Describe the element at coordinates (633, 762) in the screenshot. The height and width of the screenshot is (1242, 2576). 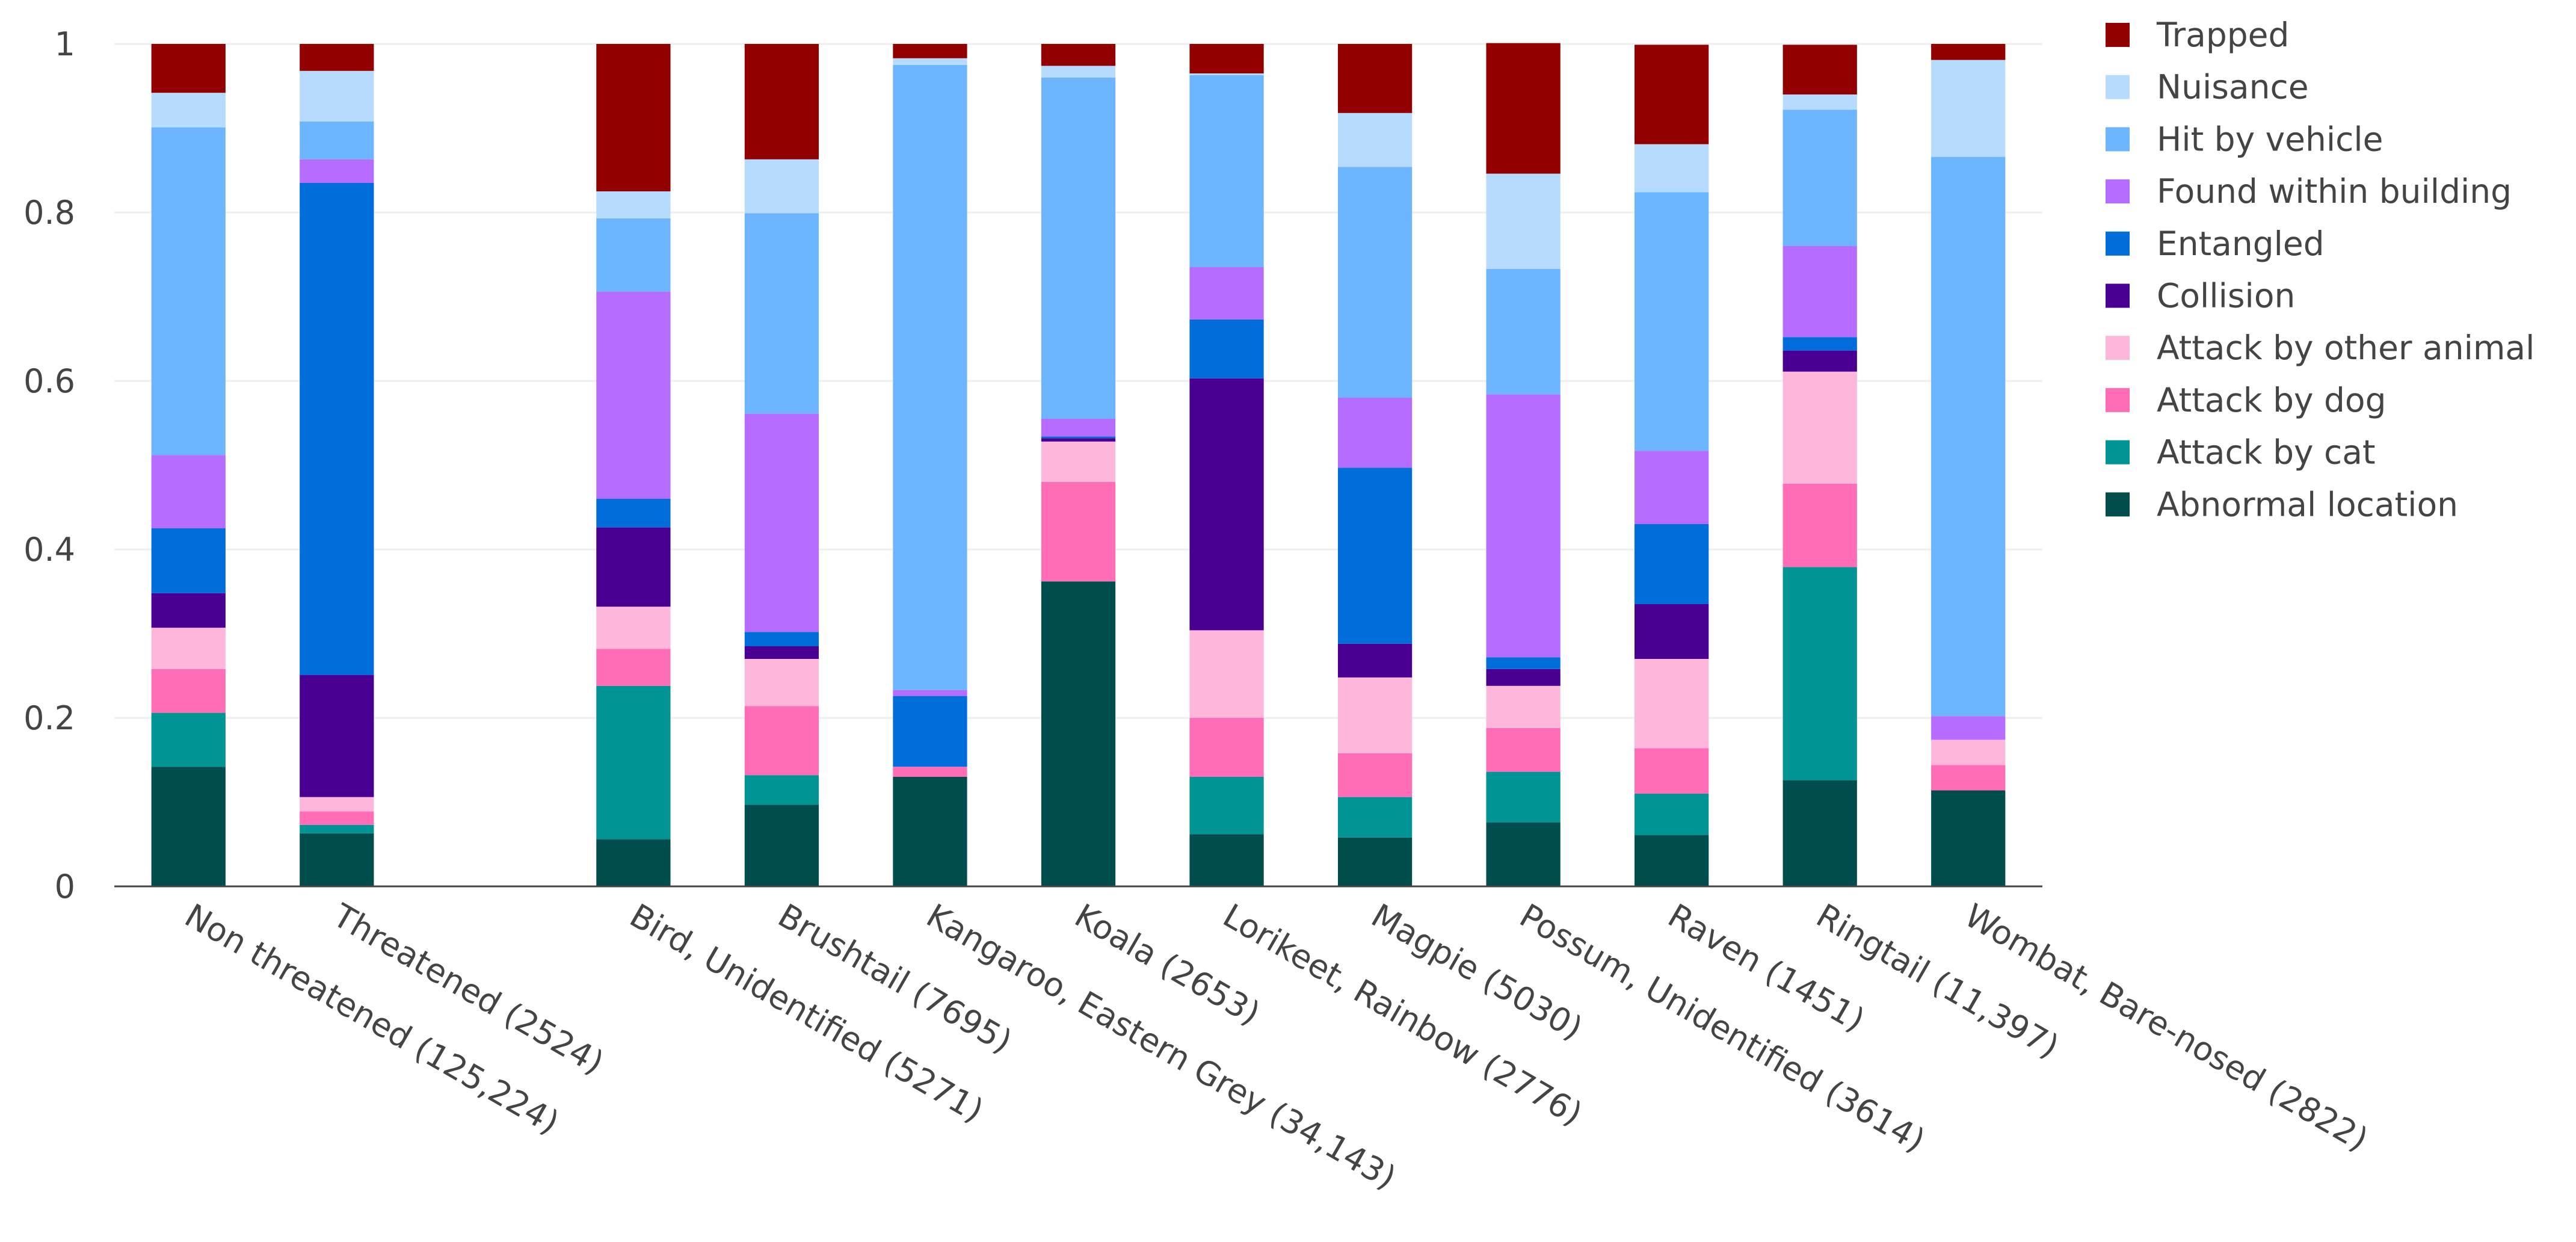
I see `bar-segment: Attack by cat: 0.182` at that location.